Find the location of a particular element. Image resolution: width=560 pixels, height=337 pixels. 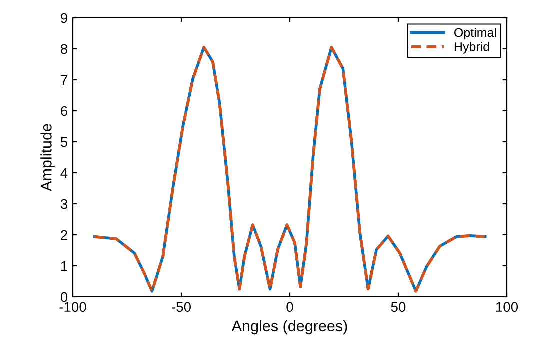

y-tick-label: 2 is located at coordinates (64, 235).